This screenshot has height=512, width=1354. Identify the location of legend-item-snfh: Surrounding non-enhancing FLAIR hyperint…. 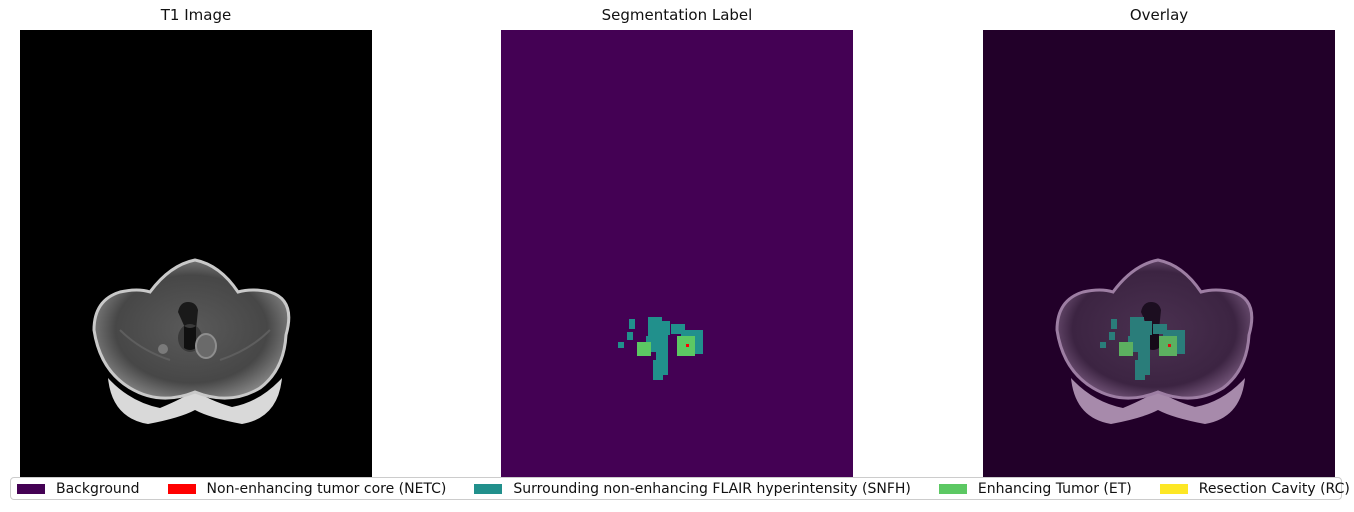
(692, 488).